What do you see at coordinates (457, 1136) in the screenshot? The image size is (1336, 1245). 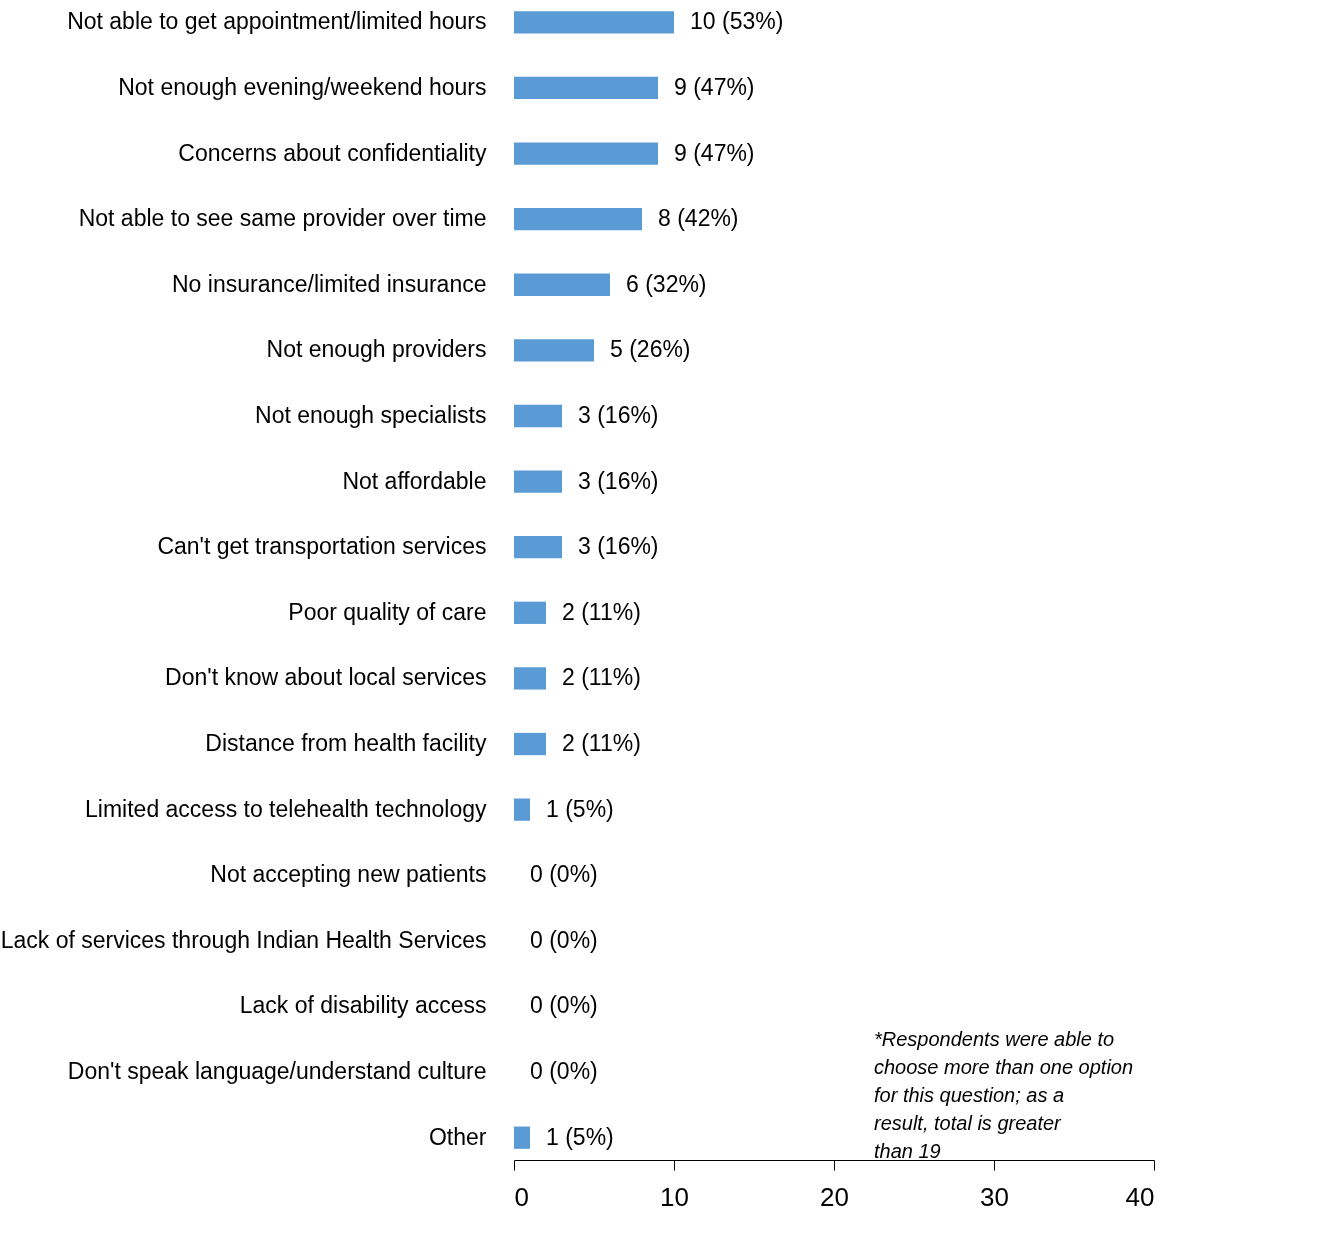 I see `y-tick-label: Other` at bounding box center [457, 1136].